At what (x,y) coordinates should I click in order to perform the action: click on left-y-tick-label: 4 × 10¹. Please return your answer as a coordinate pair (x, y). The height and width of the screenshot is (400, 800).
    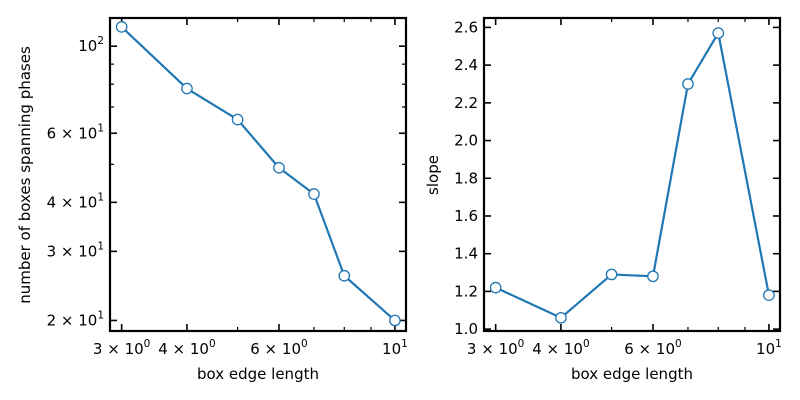
    Looking at the image, I should click on (75, 201).